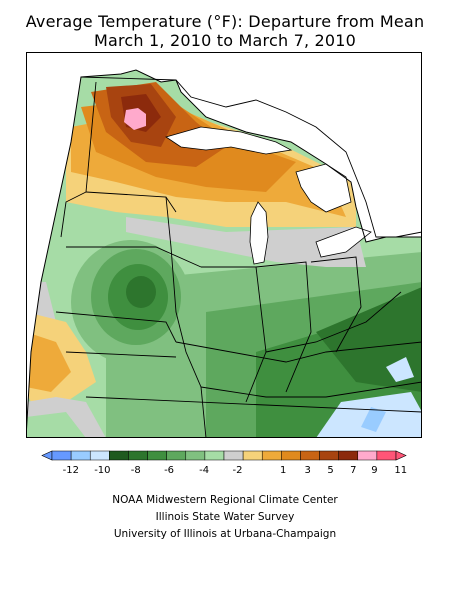 The width and height of the screenshot is (450, 600). What do you see at coordinates (136, 470) in the screenshot?
I see `legend-tick-label: -8` at bounding box center [136, 470].